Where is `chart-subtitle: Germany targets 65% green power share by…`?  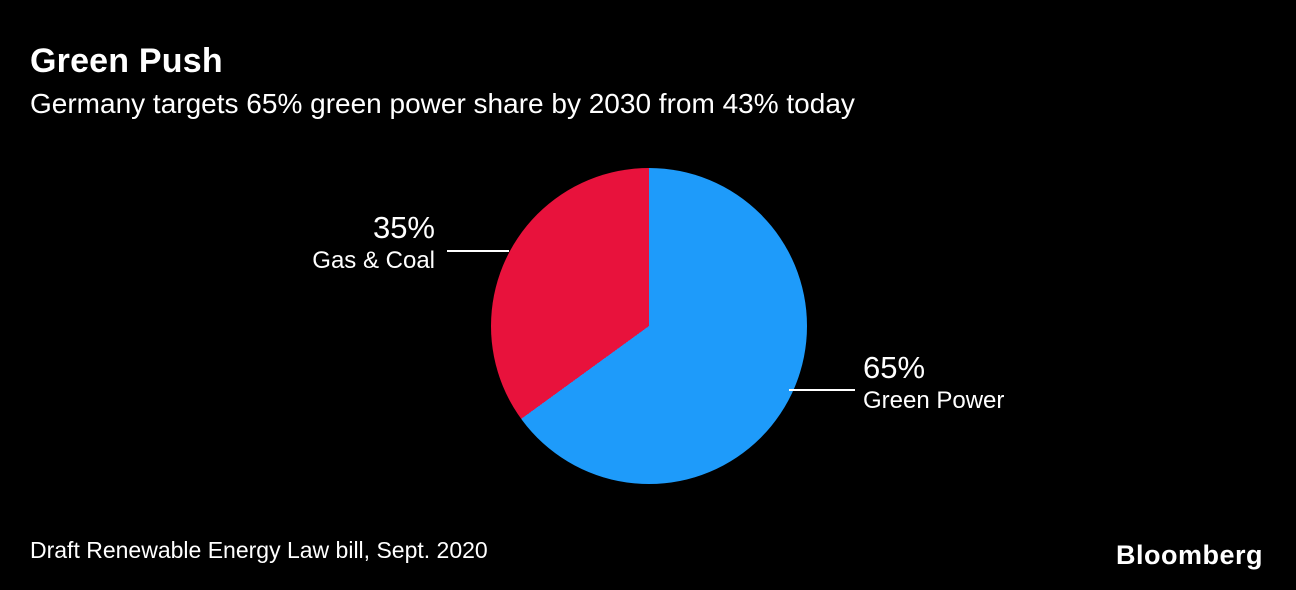
chart-subtitle: Germany targets 65% green power share by… is located at coordinates (442, 103).